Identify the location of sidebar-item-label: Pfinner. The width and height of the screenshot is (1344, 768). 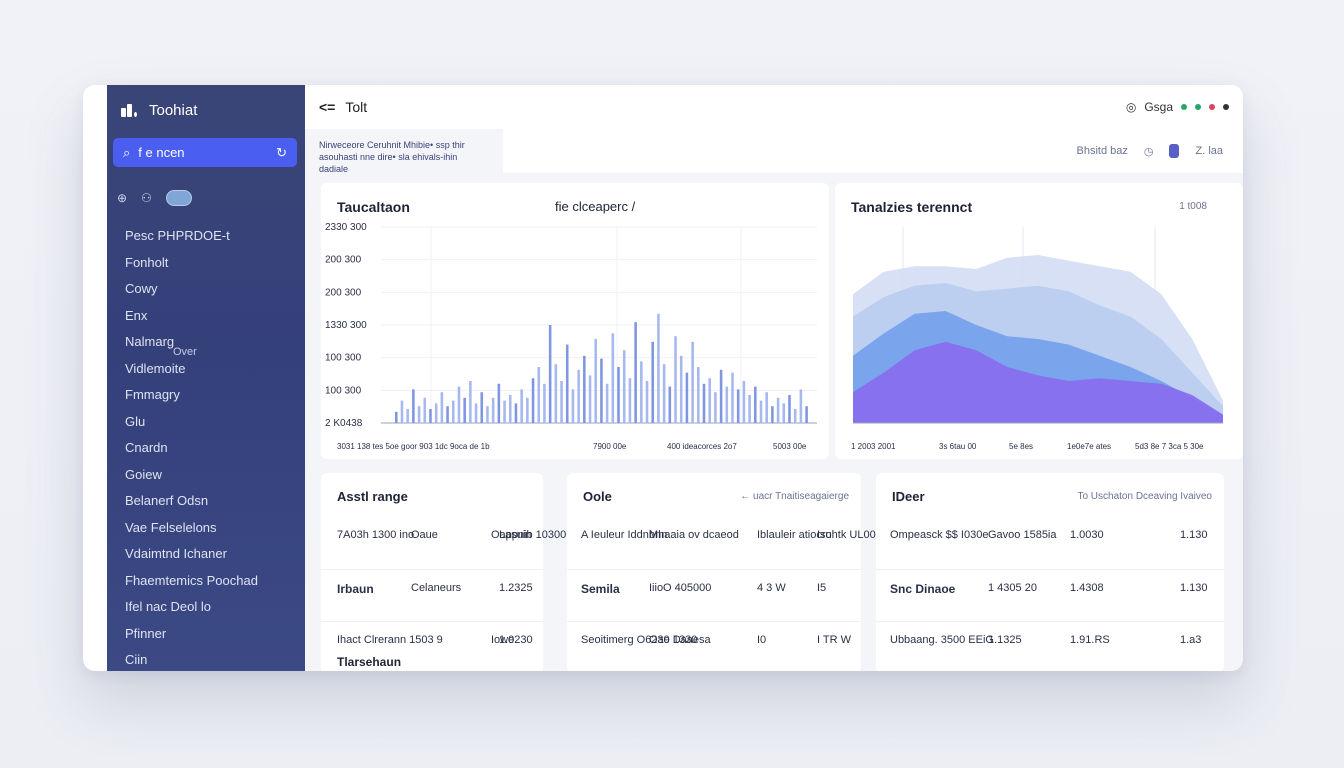
(146, 633).